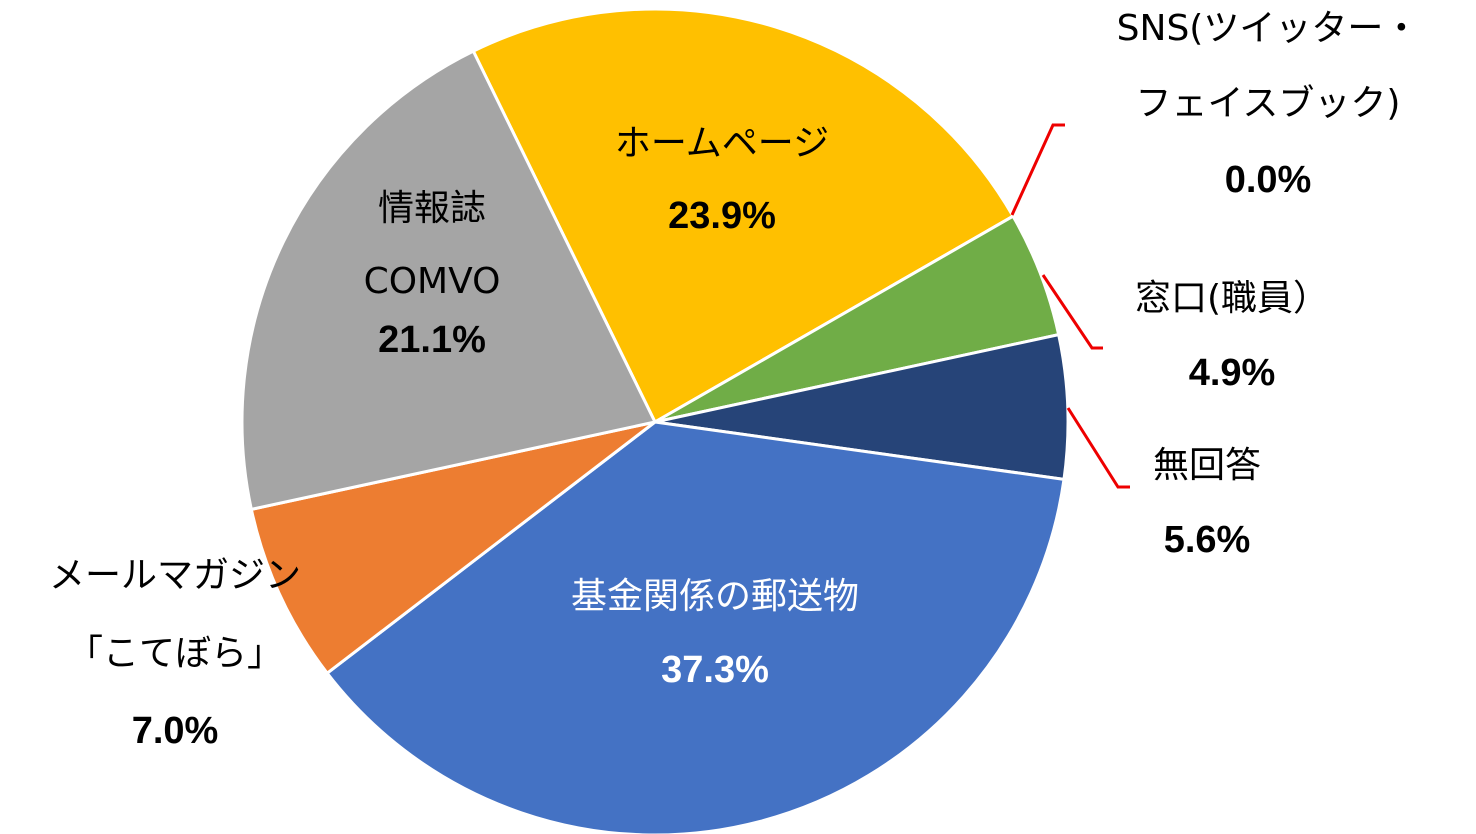 This screenshot has width=1476, height=834. What do you see at coordinates (715, 670) in the screenshot?
I see `value-label: 37.3%` at bounding box center [715, 670].